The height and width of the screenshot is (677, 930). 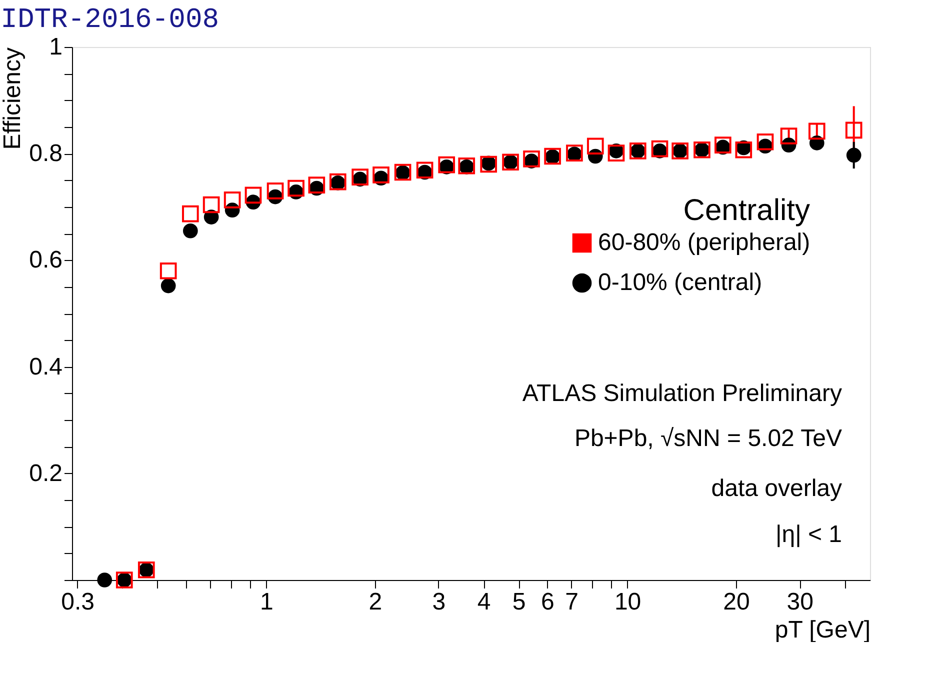 I want to click on legend-label: 60-80% (peripheral), so click(x=704, y=242).